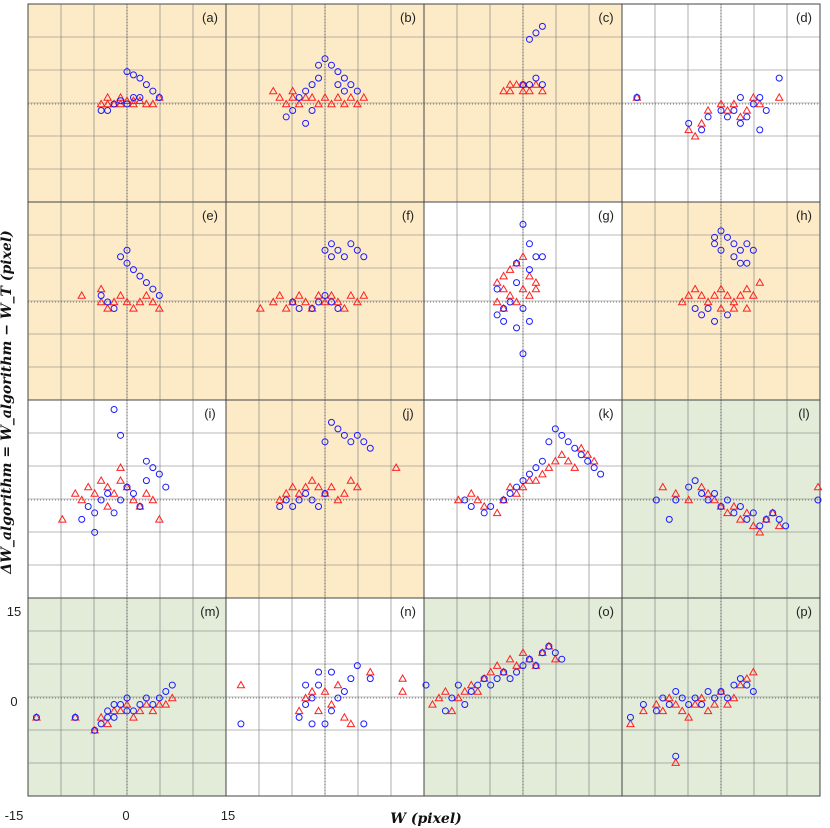  I want to click on panel-n: (n), so click(325, 697).